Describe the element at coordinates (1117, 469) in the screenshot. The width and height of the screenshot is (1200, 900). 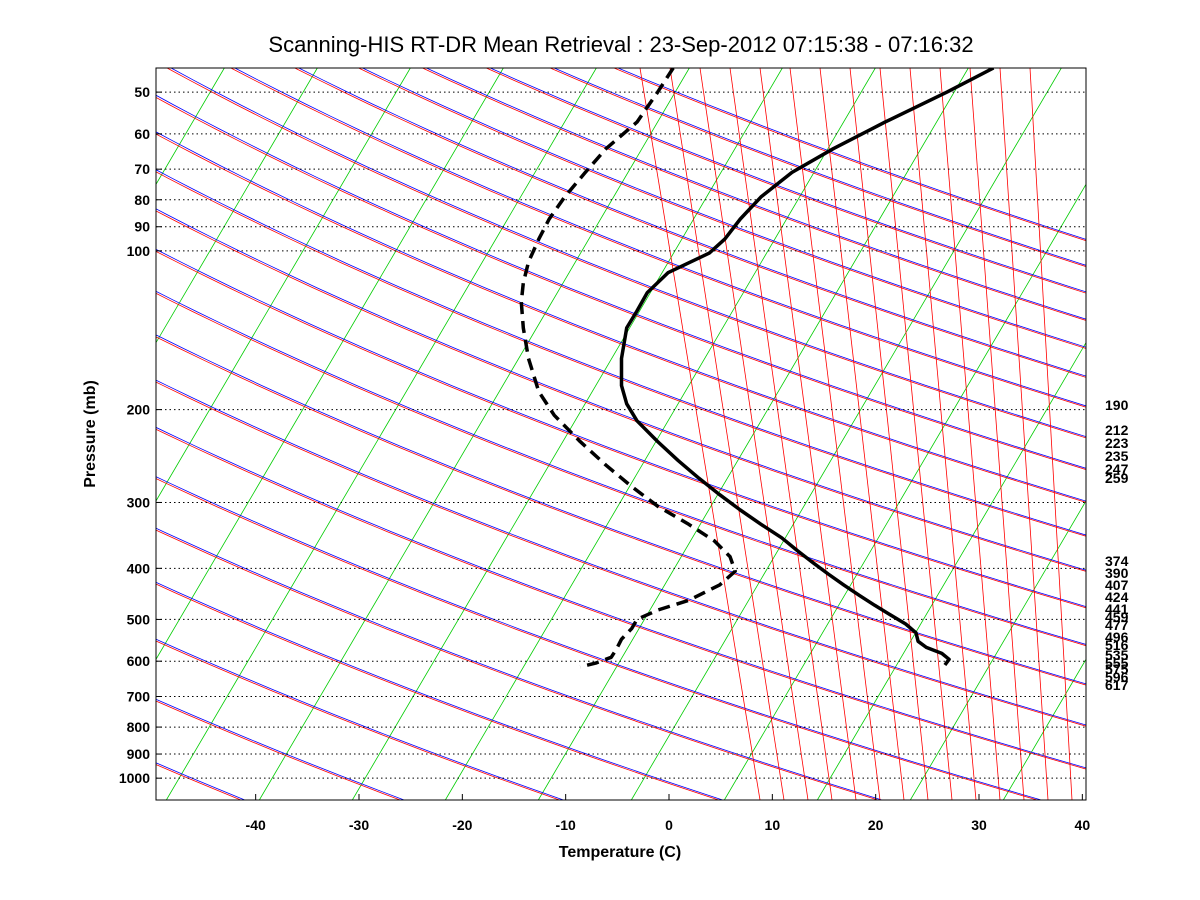
I see `right-label: 247` at that location.